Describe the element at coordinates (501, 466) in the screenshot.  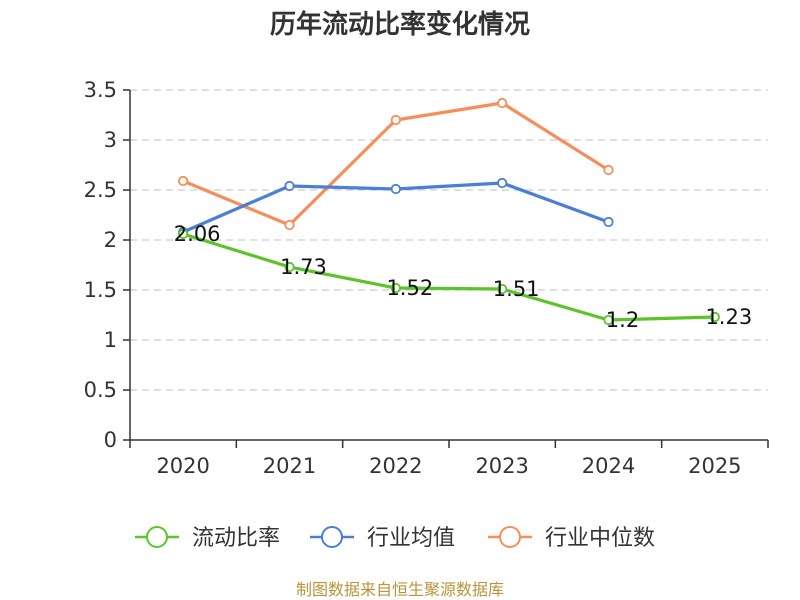
I see `x-tick-label-2023: 2023` at that location.